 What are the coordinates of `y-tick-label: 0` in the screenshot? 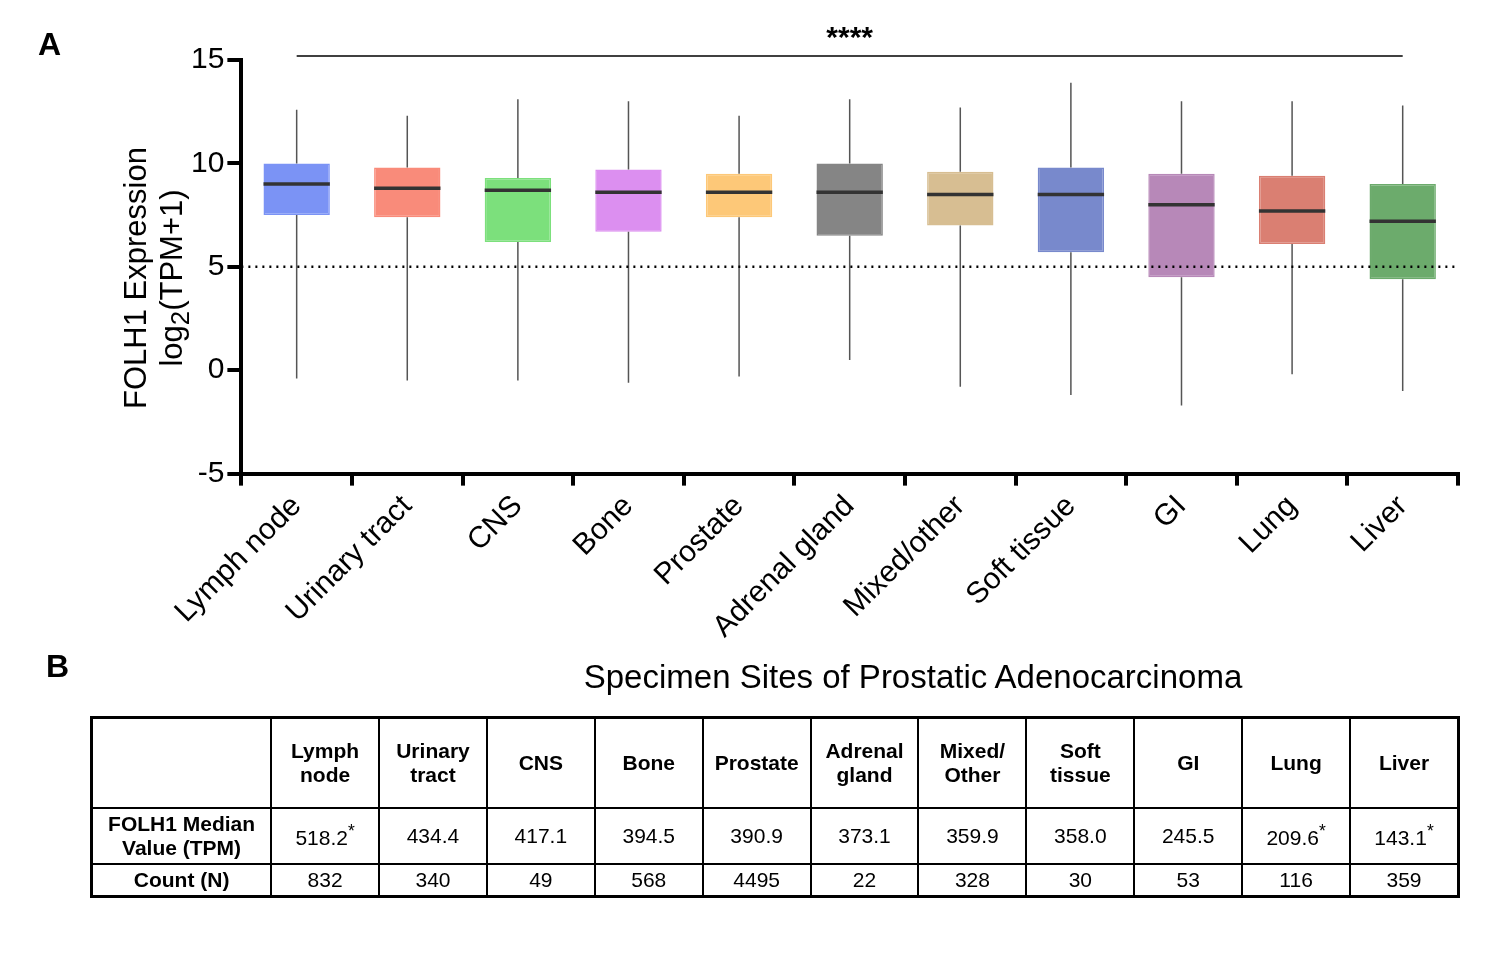 It's located at (216, 368).